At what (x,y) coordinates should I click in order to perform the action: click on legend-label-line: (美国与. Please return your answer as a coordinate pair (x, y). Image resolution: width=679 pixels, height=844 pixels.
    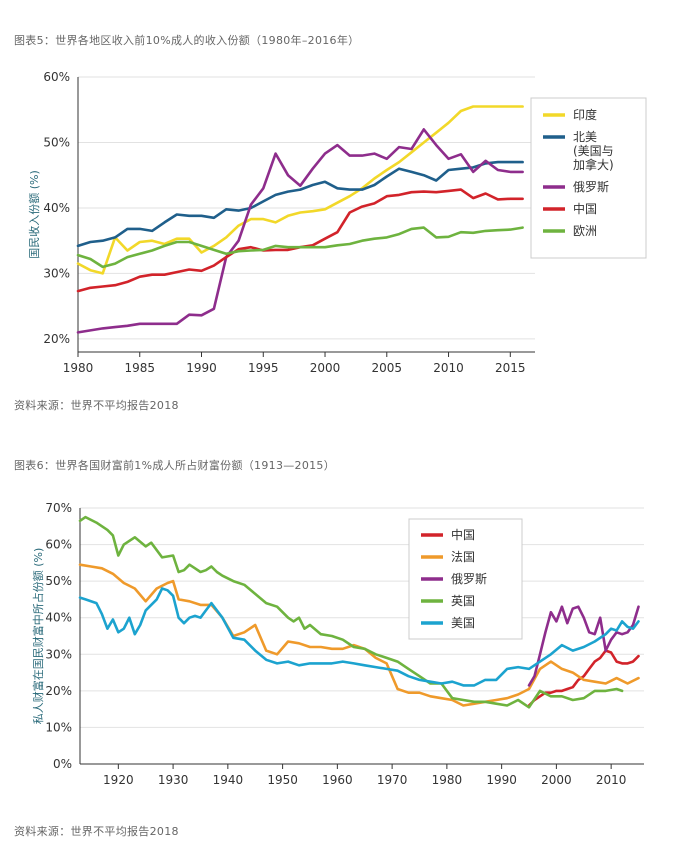
    Looking at the image, I should click on (593, 151).